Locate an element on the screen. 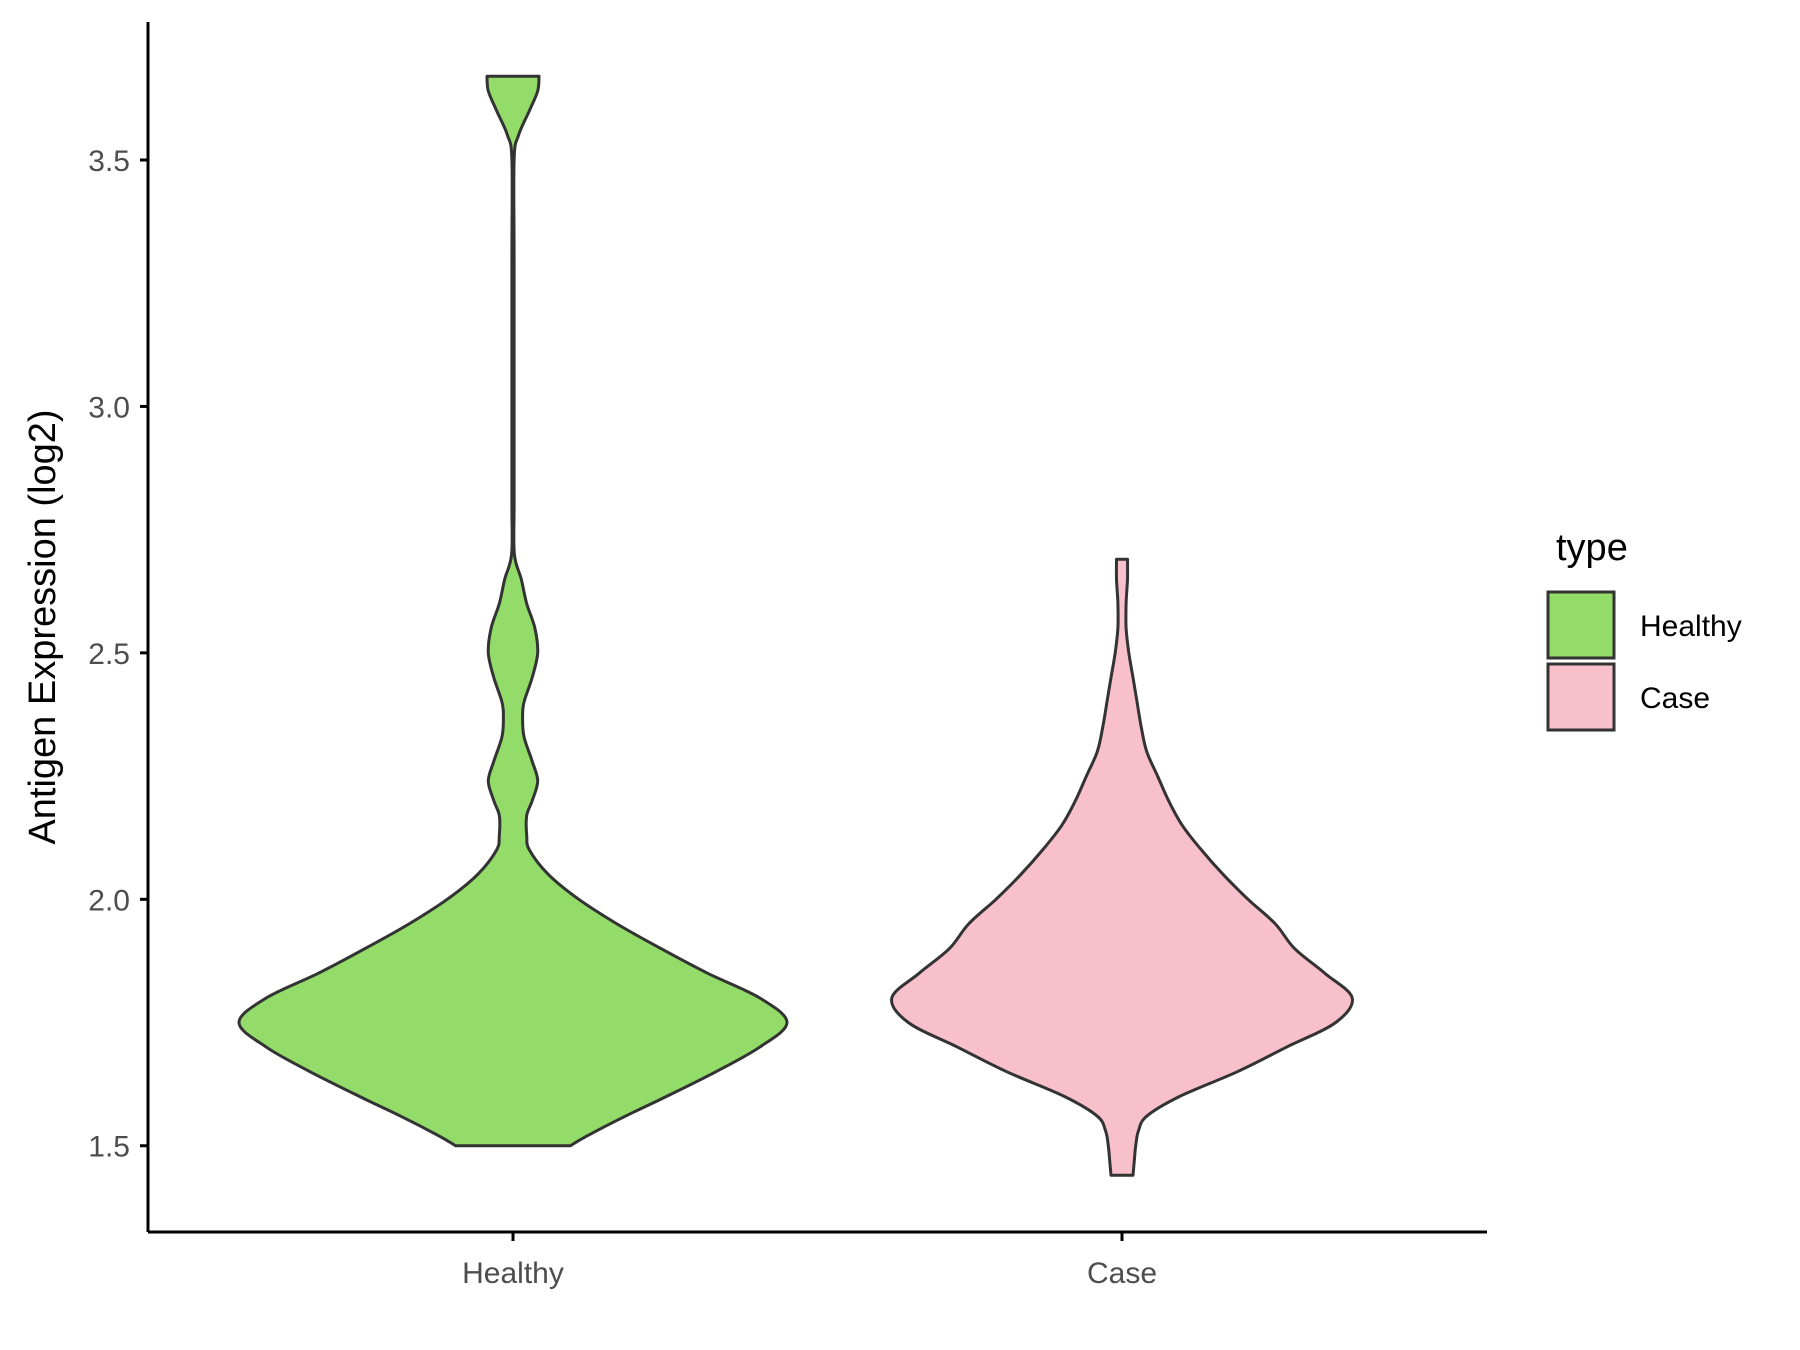  legend-title: type is located at coordinates (1592, 548).